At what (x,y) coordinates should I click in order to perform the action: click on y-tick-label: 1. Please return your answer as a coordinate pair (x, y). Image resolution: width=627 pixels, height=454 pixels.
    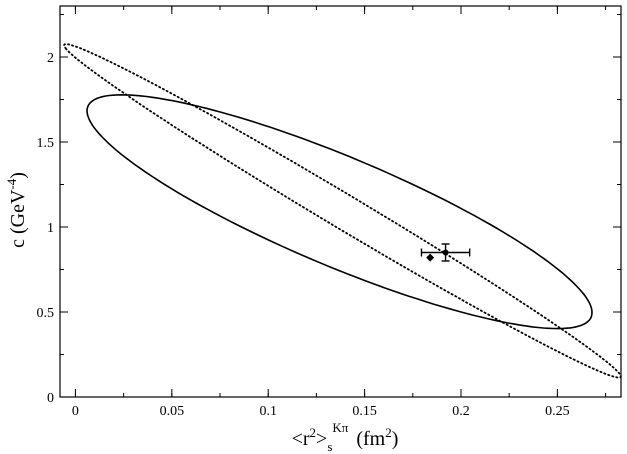
    Looking at the image, I should click on (50, 228).